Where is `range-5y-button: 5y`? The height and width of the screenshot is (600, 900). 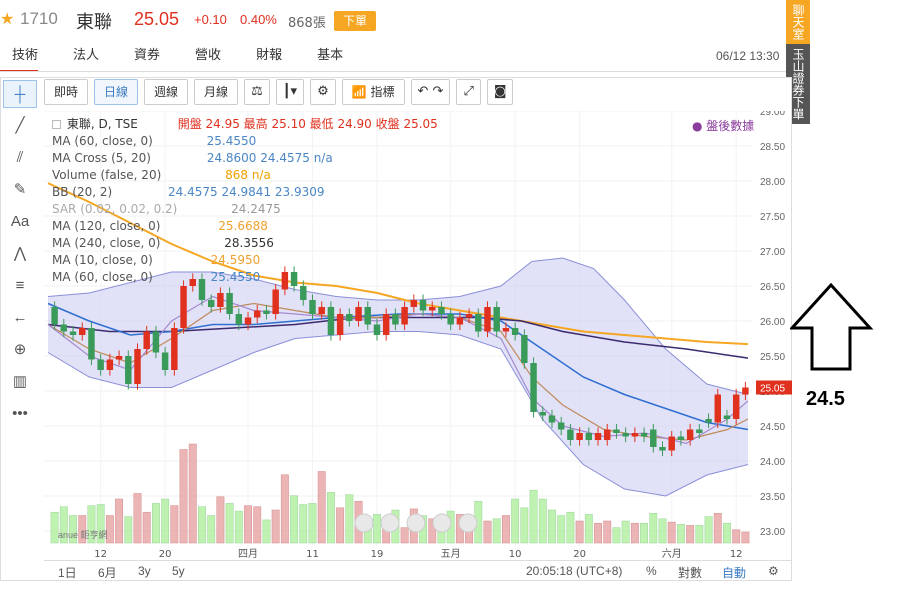 range-5y-button: 5y is located at coordinates (178, 571).